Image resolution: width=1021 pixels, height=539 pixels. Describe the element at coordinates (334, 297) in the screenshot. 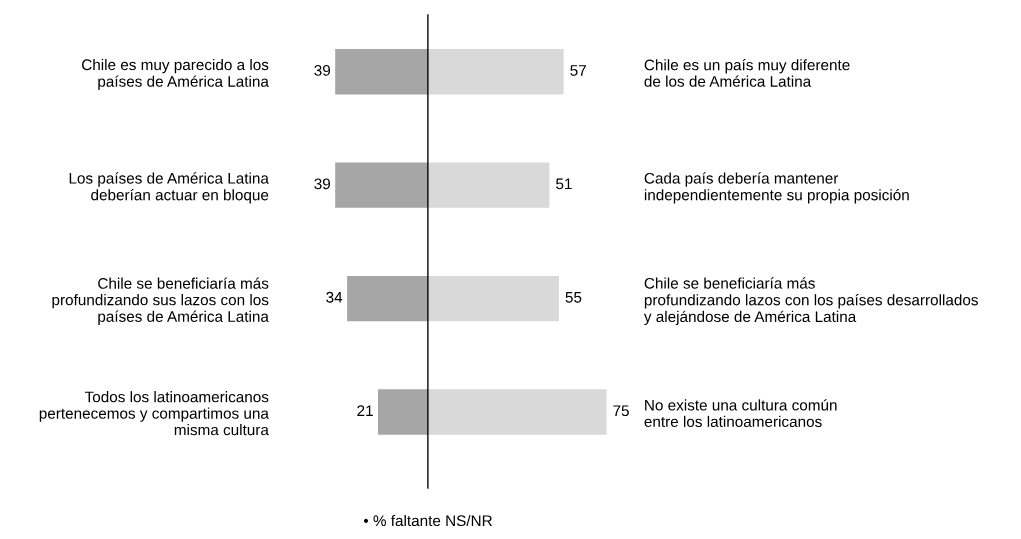

I see `data-label: 34` at that location.